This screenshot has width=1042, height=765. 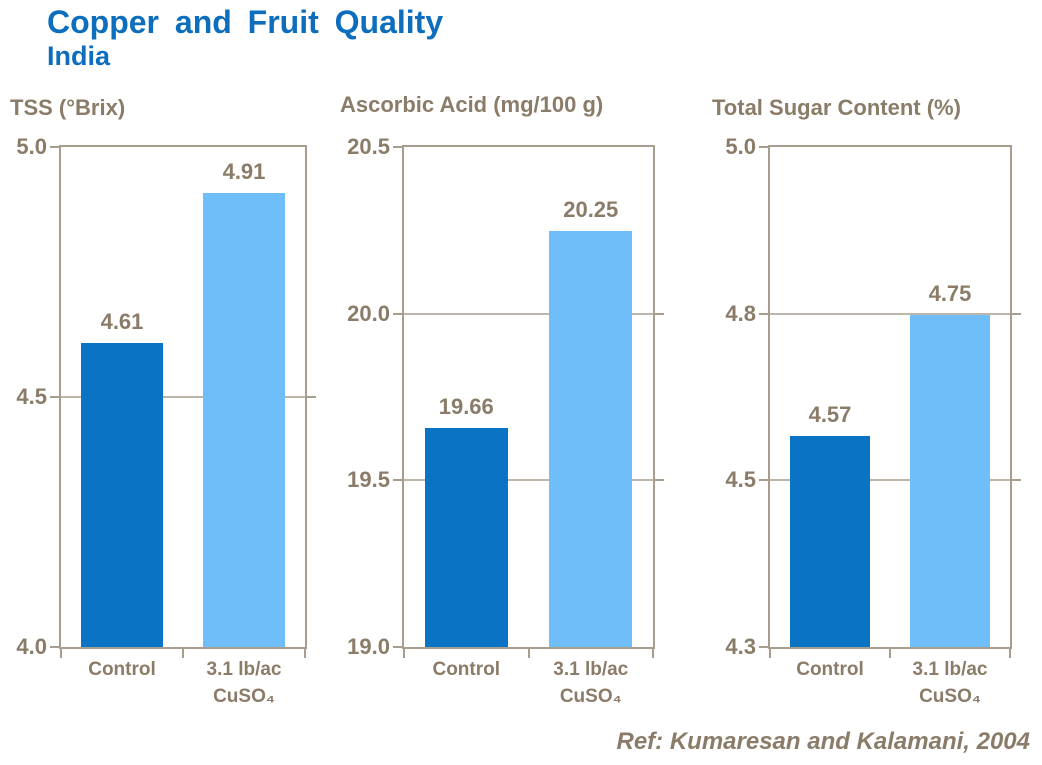 What do you see at coordinates (823, 741) in the screenshot?
I see `reference-text: Ref: Kumaresan and Kalamani, 2004` at bounding box center [823, 741].